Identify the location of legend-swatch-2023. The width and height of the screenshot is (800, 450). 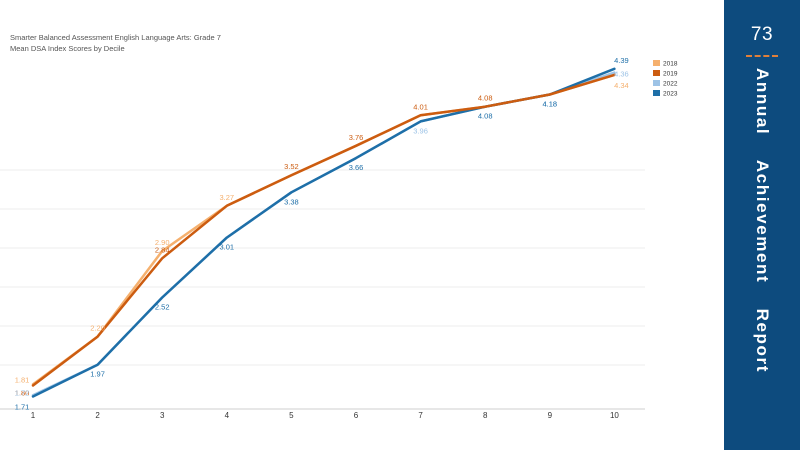
(656, 93).